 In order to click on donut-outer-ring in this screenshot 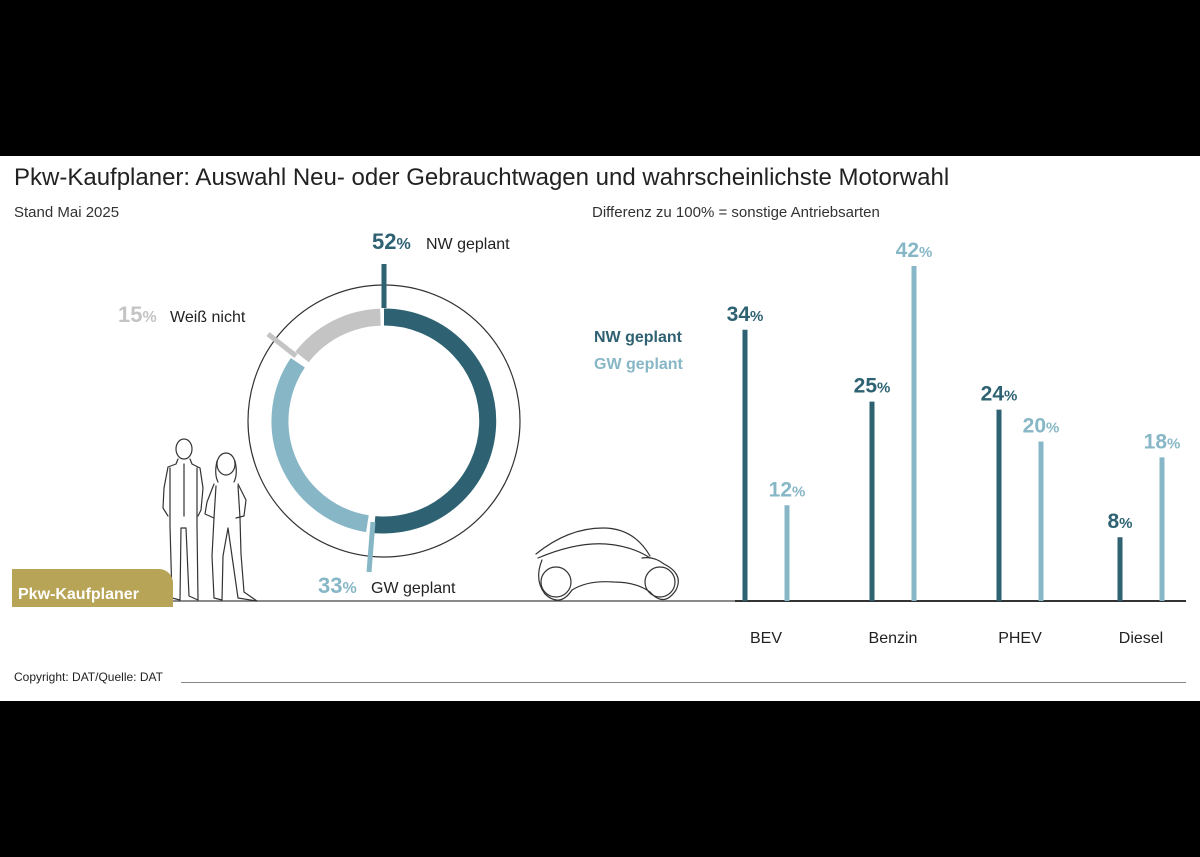, I will do `click(384, 421)`.